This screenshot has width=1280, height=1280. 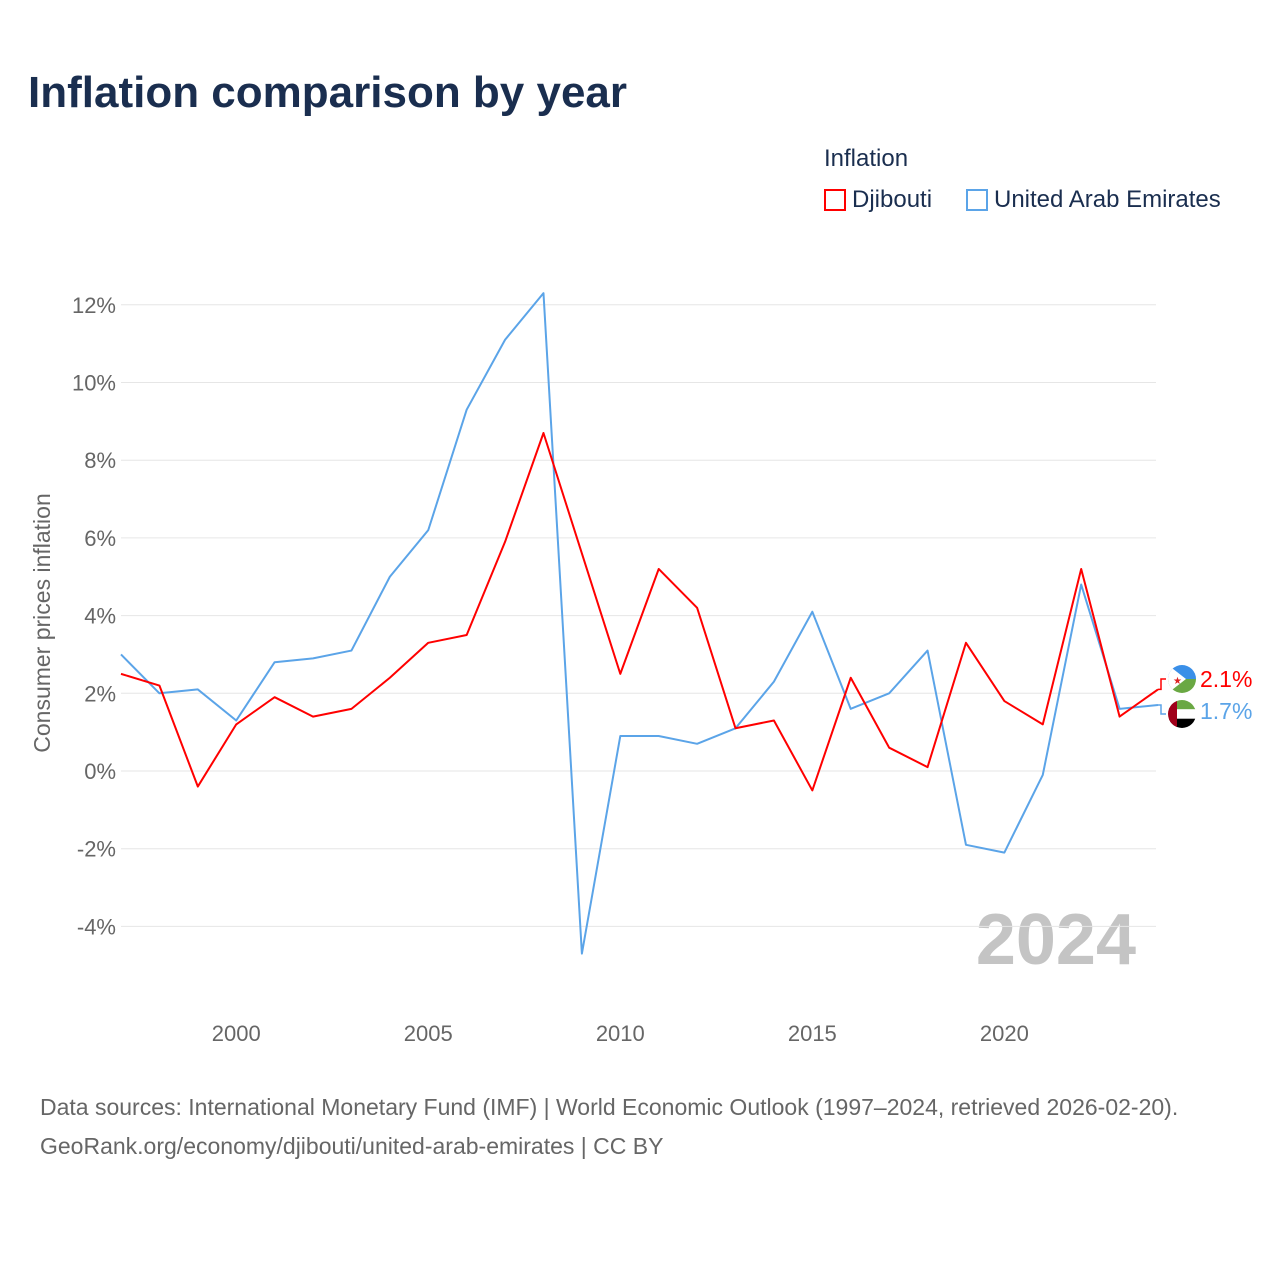 I want to click on x-tick-label: 2005, so click(x=428, y=1033).